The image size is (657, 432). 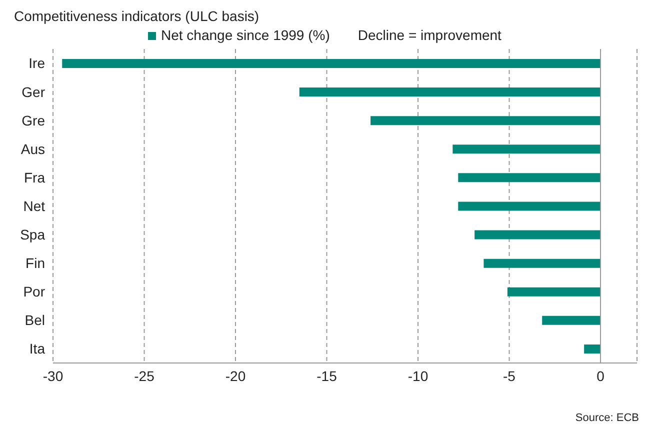 I want to click on y-tick-label: Fra, so click(x=35, y=177).